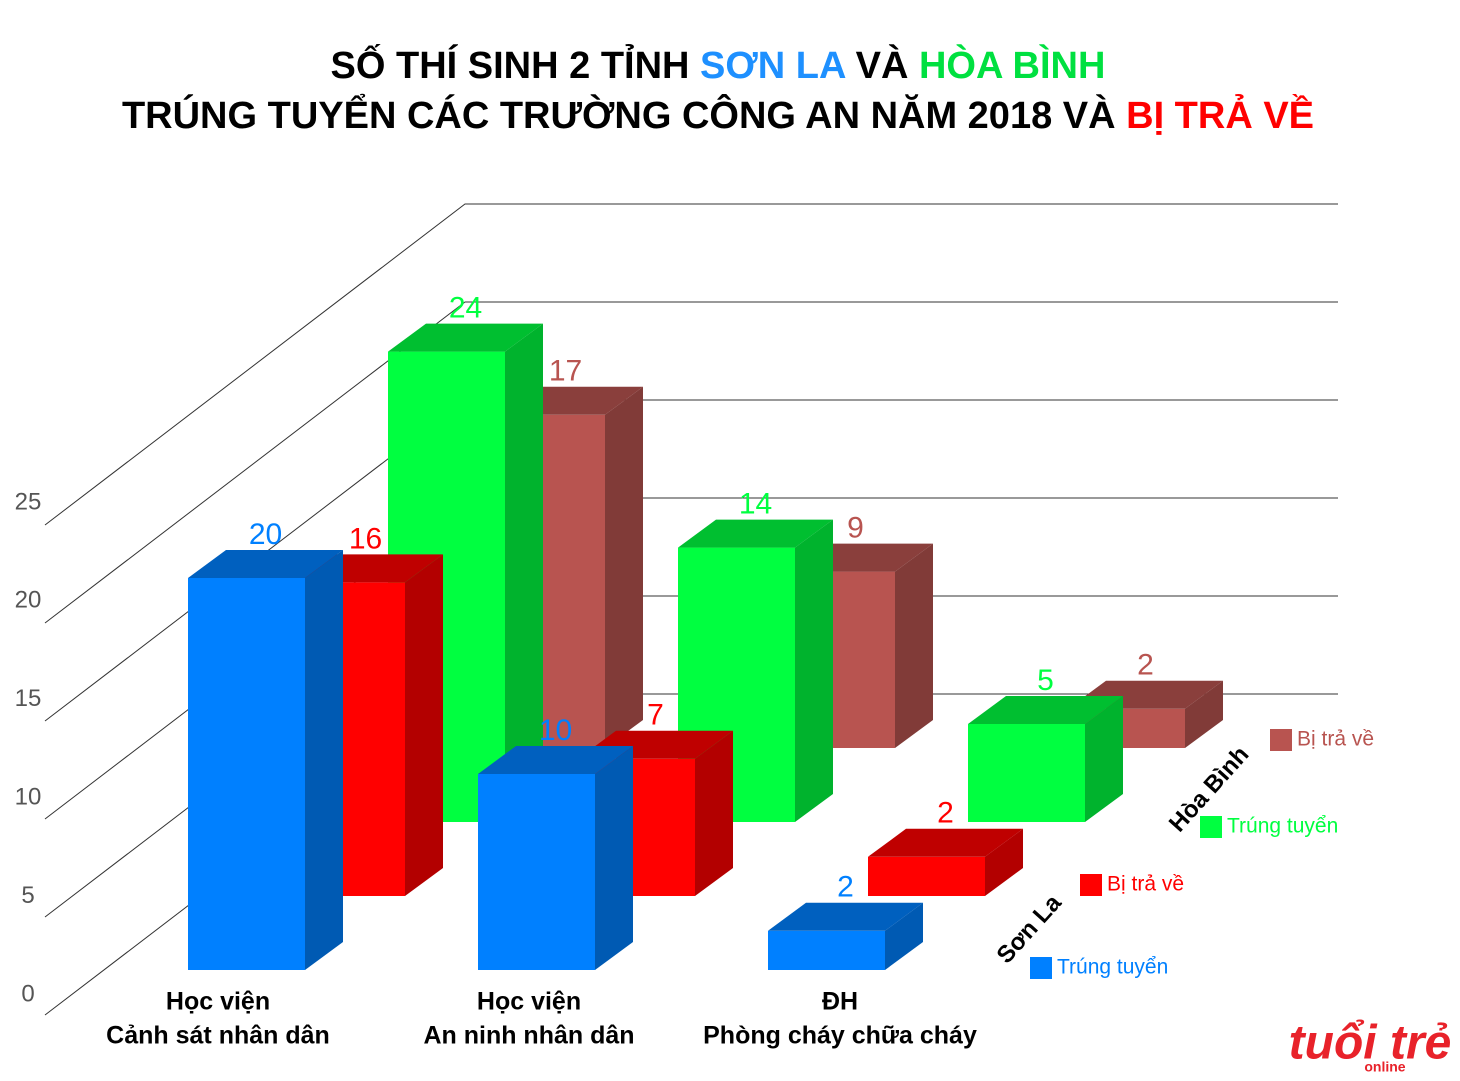  Describe the element at coordinates (565, 371) in the screenshot. I see `value-label: 17` at that location.